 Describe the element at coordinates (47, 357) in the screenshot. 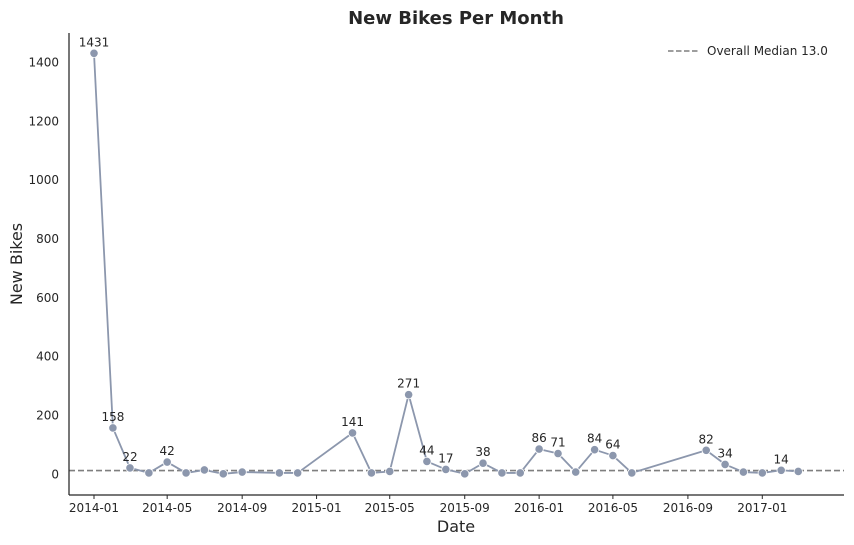

I see `y-tick-label: 400` at that location.